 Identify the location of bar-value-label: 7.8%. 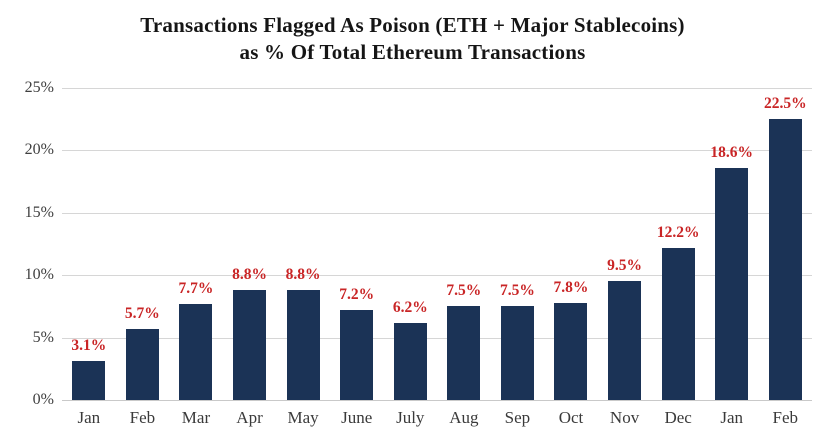
(571, 287).